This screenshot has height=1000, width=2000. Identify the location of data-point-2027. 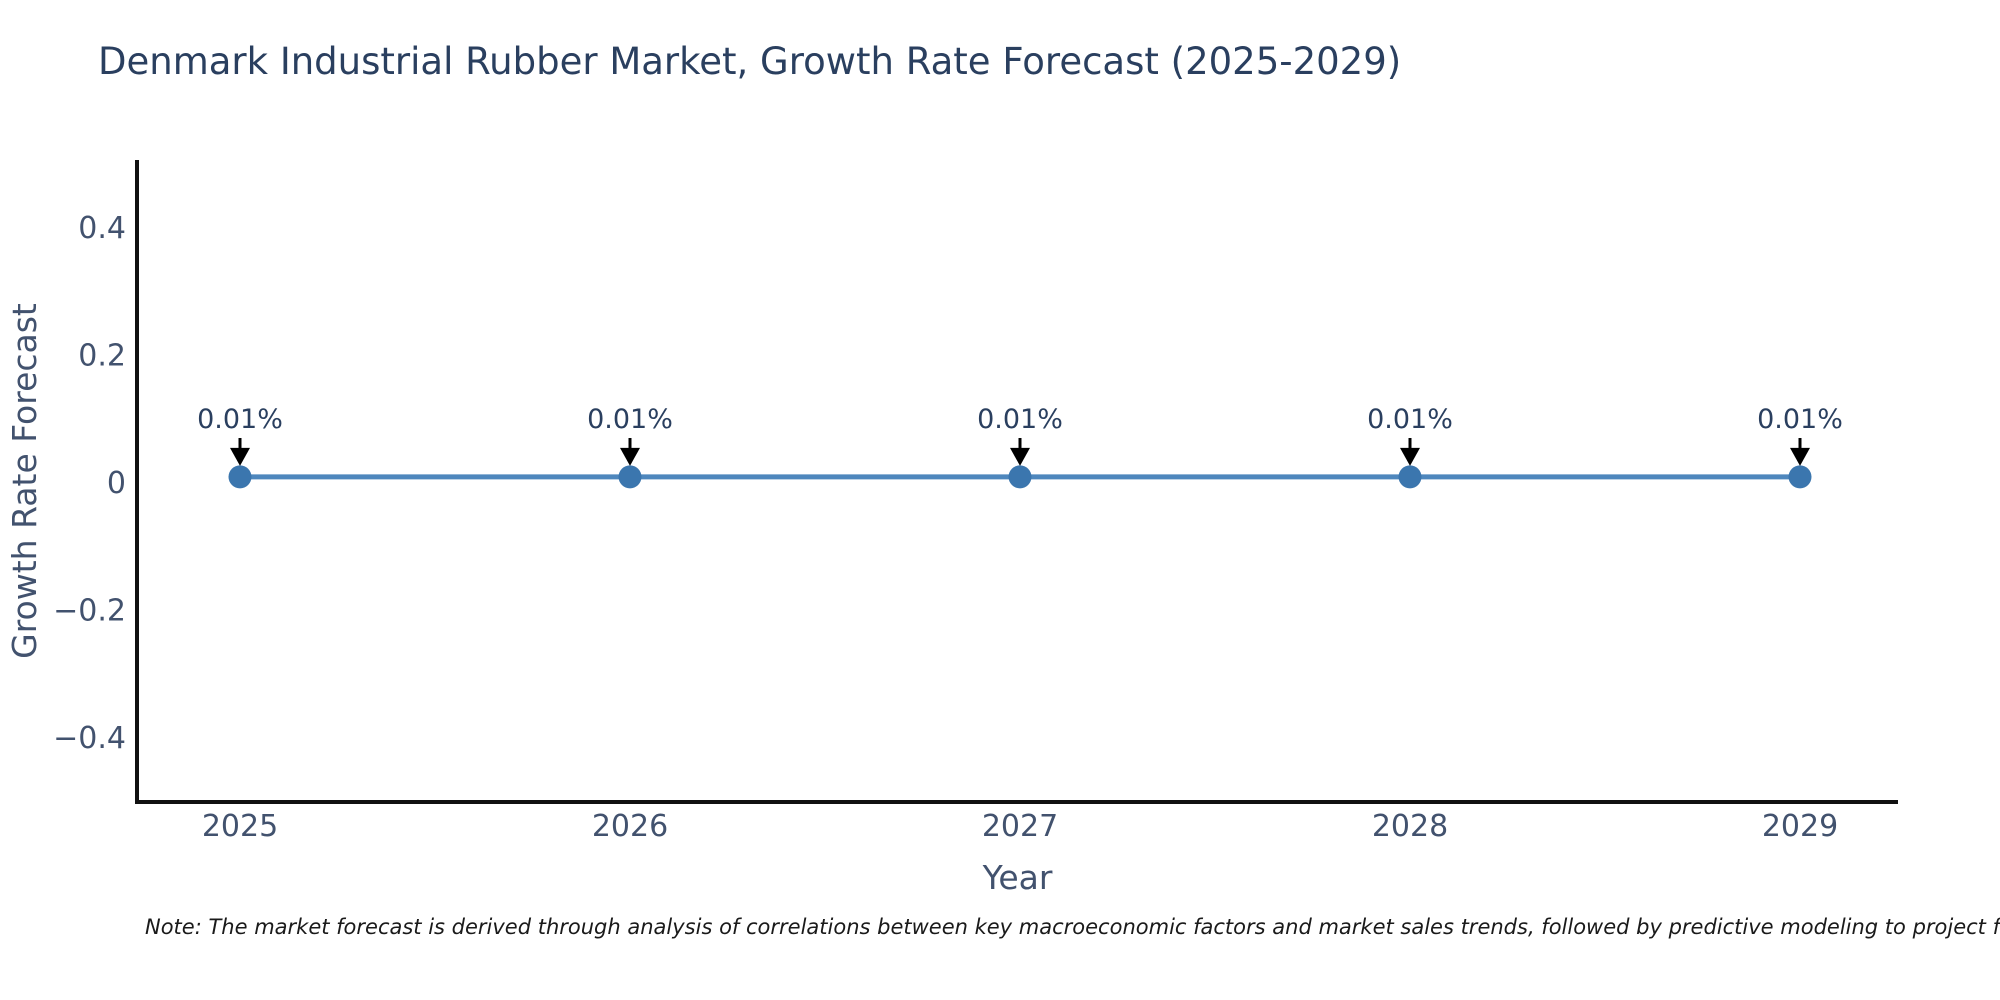
(1020, 477).